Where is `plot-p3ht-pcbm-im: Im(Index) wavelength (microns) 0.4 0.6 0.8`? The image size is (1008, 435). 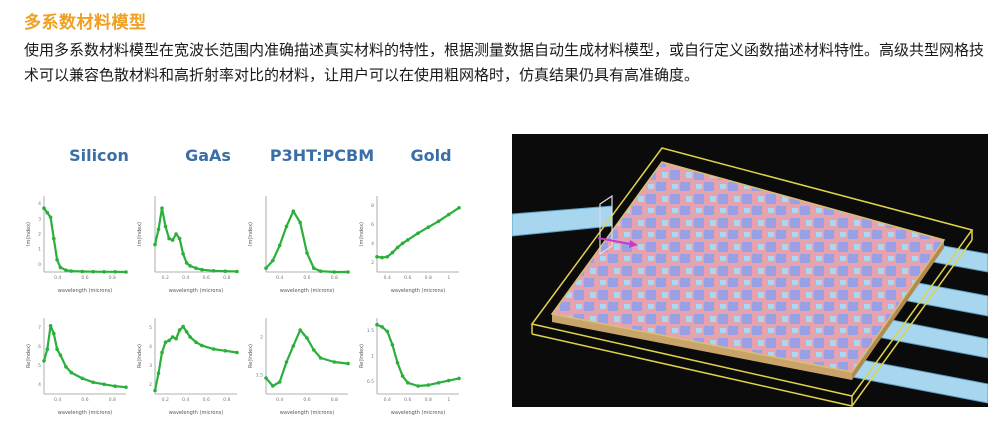
plot-p3ht-pcbm-im: Im(Index) wavelength (microns) 0.4 0.6 0.8 is located at coordinates (299, 245).